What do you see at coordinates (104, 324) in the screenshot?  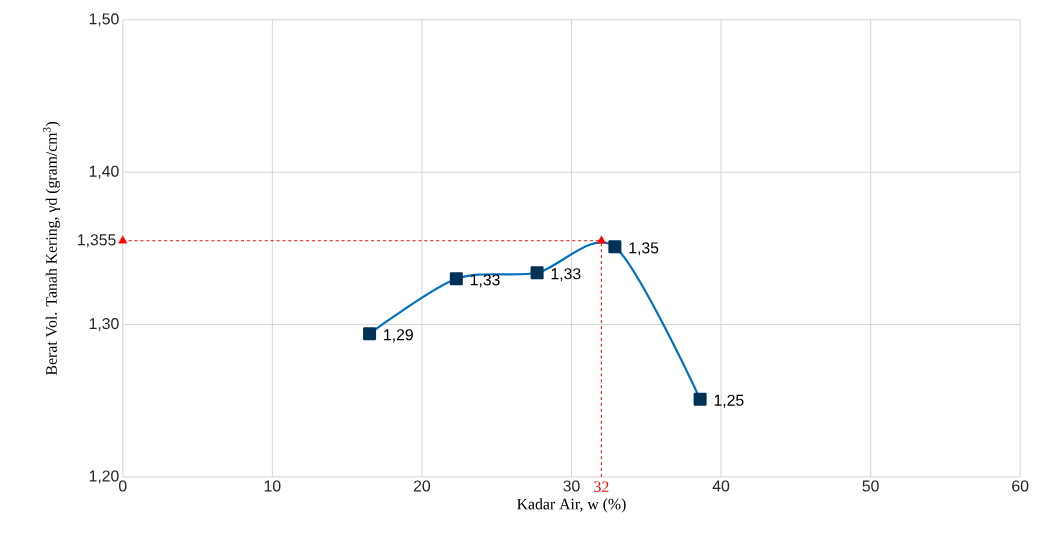 I see `y-tick-label: 1,30` at bounding box center [104, 324].